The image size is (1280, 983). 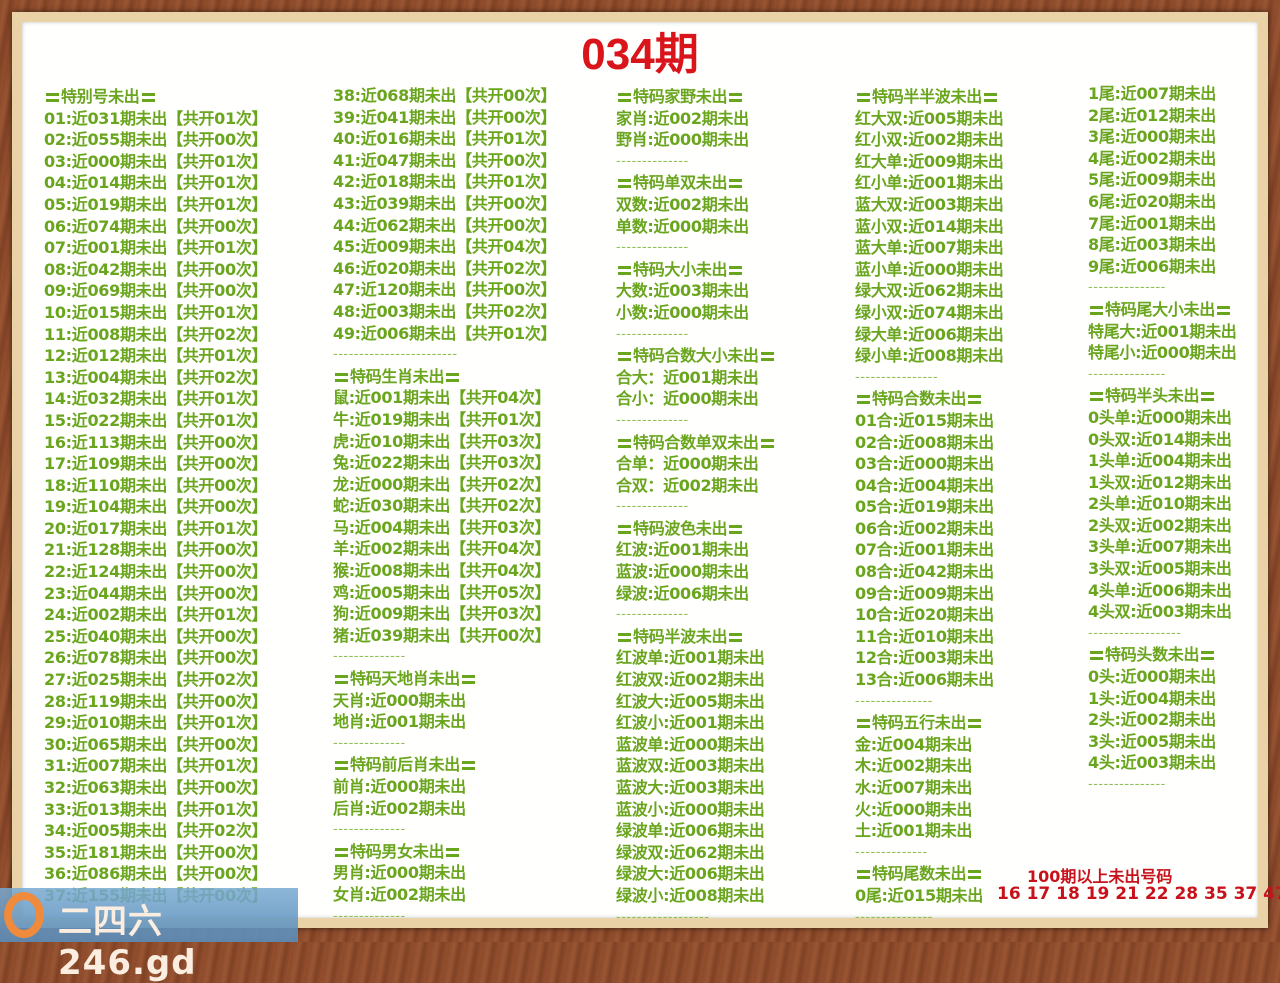 What do you see at coordinates (156, 744) in the screenshot?
I see `list-item: 30:近065期未出【共开00次】` at bounding box center [156, 744].